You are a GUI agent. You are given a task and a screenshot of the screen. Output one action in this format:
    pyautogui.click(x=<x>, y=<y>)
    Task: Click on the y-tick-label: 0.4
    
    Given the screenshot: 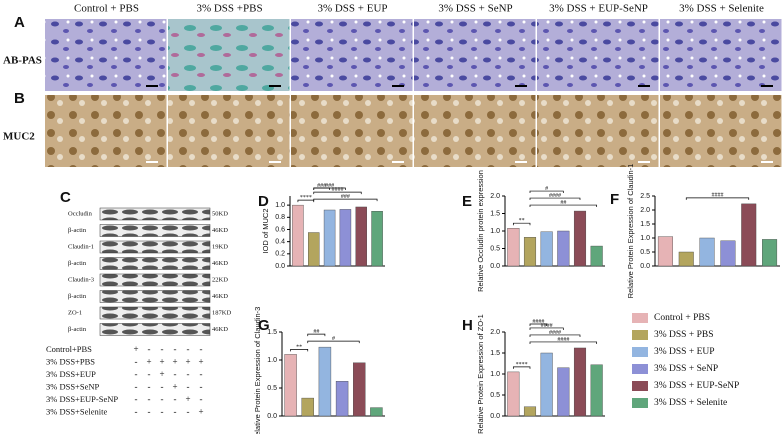 What is the action you would take?
    pyautogui.click(x=280, y=241)
    